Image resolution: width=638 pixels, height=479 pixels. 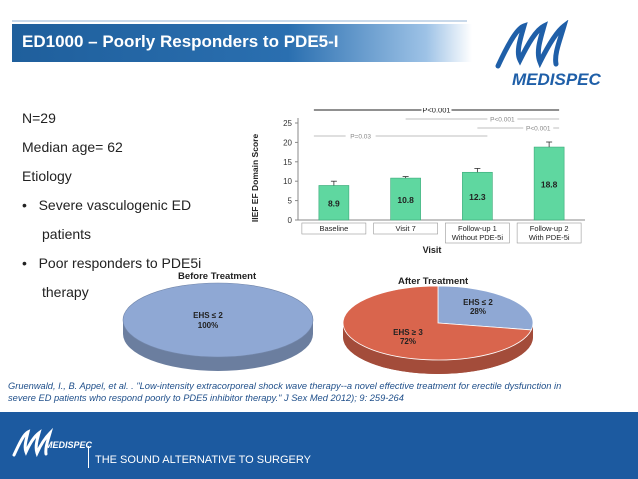 What do you see at coordinates (287, 142) in the screenshot?
I see `y-tick-label: 20` at bounding box center [287, 142].